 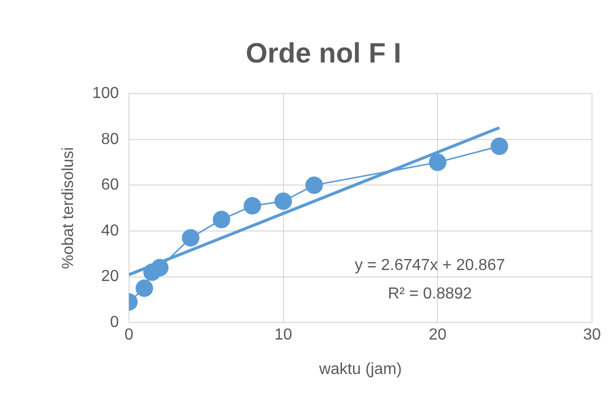 I want to click on annotation: R² = 0.8892, so click(x=430, y=293).